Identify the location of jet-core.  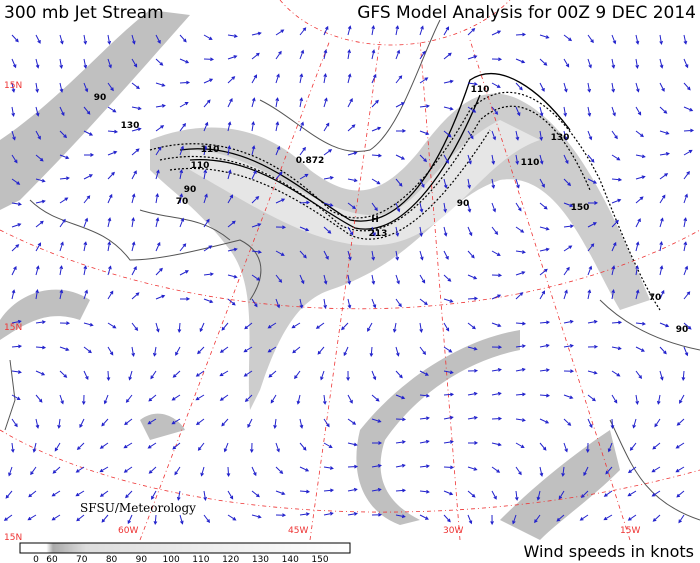
(365, 183).